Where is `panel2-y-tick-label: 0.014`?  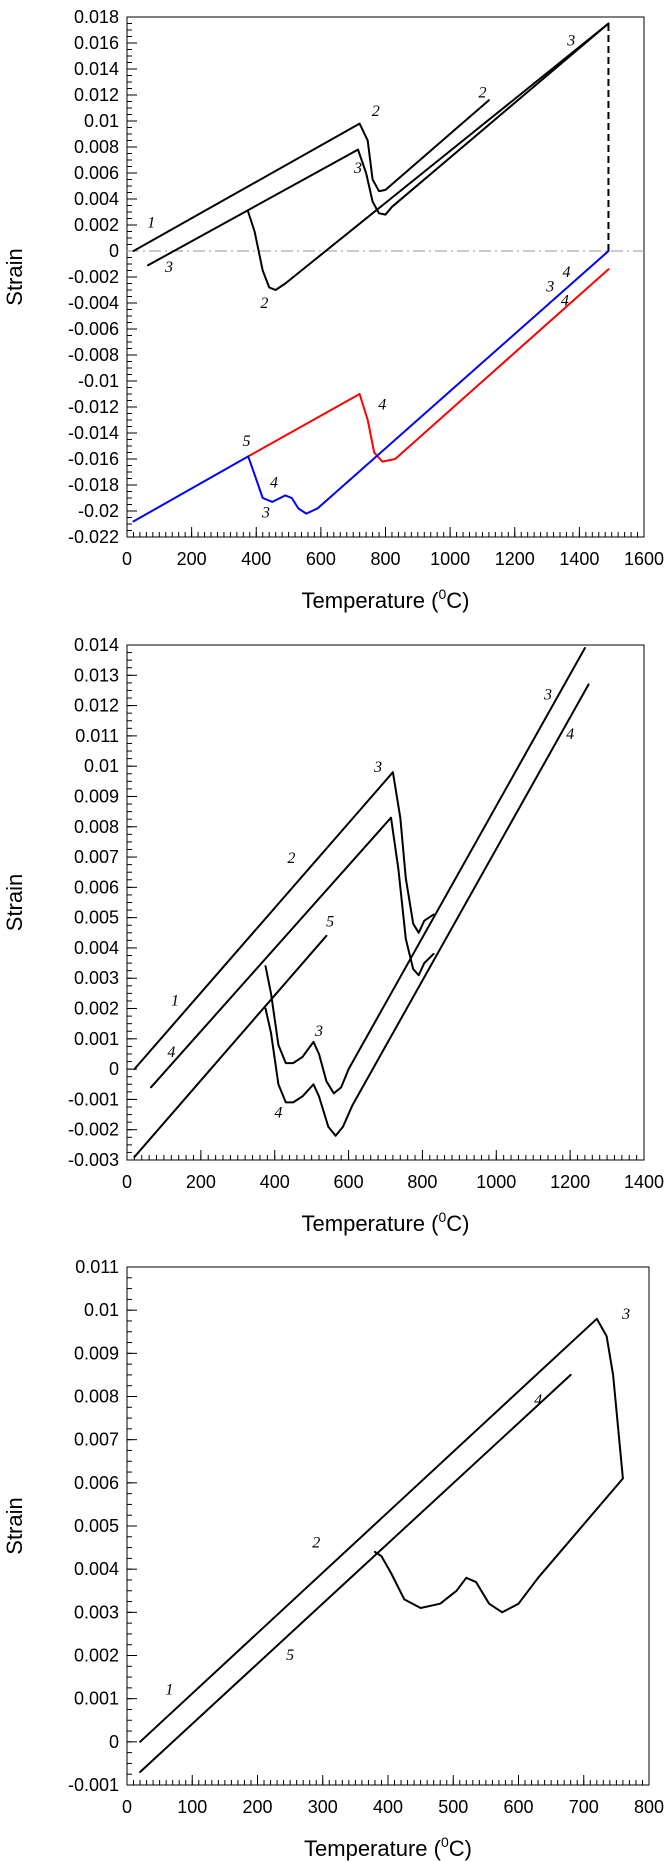
panel2-y-tick-label: 0.014 is located at coordinates (96, 645).